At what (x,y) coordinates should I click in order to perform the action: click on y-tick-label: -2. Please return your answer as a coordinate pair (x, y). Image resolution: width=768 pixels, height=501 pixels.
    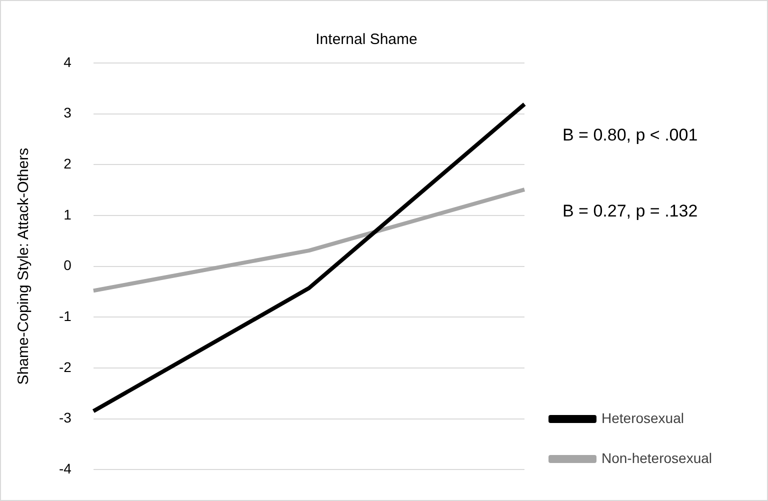
    Looking at the image, I should click on (65, 366).